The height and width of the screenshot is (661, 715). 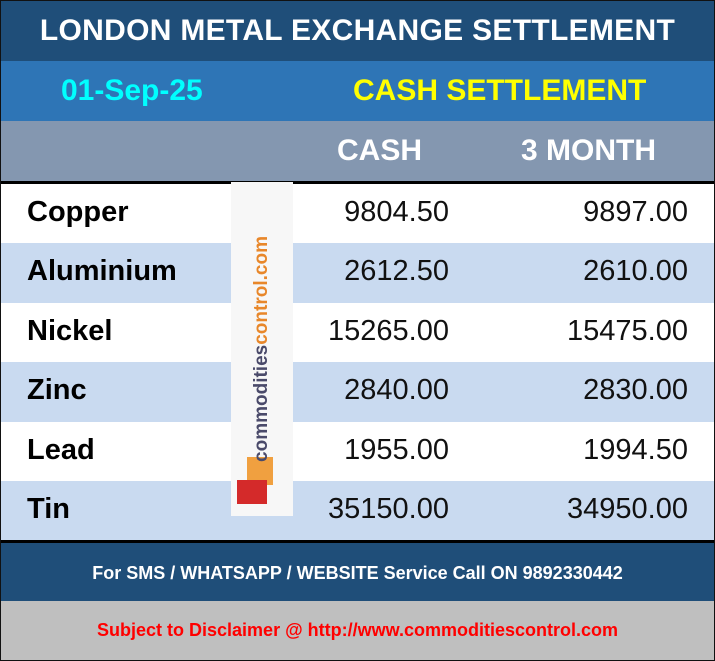 I want to click on three-month-price: 34950.00, so click(x=627, y=509).